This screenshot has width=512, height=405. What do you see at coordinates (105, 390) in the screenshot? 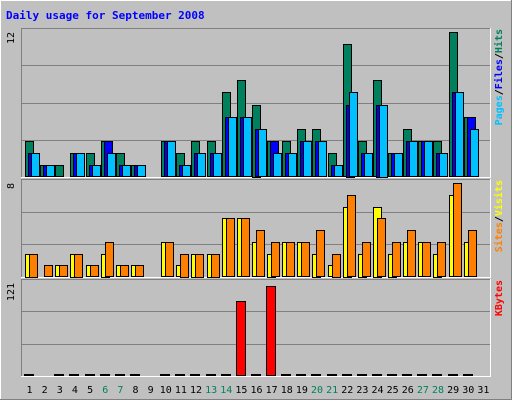
I see `day-label-6: 6` at bounding box center [105, 390].